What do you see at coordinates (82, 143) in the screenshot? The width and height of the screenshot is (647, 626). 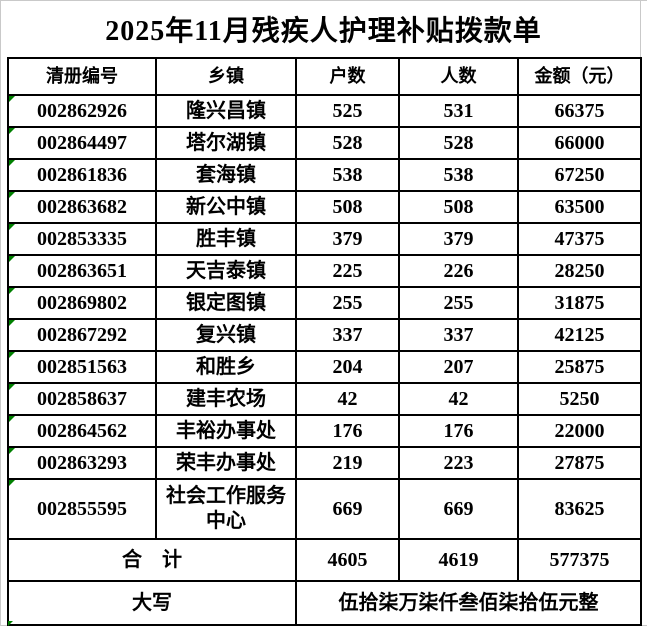 I see `cell-register-id: 002864497` at bounding box center [82, 143].